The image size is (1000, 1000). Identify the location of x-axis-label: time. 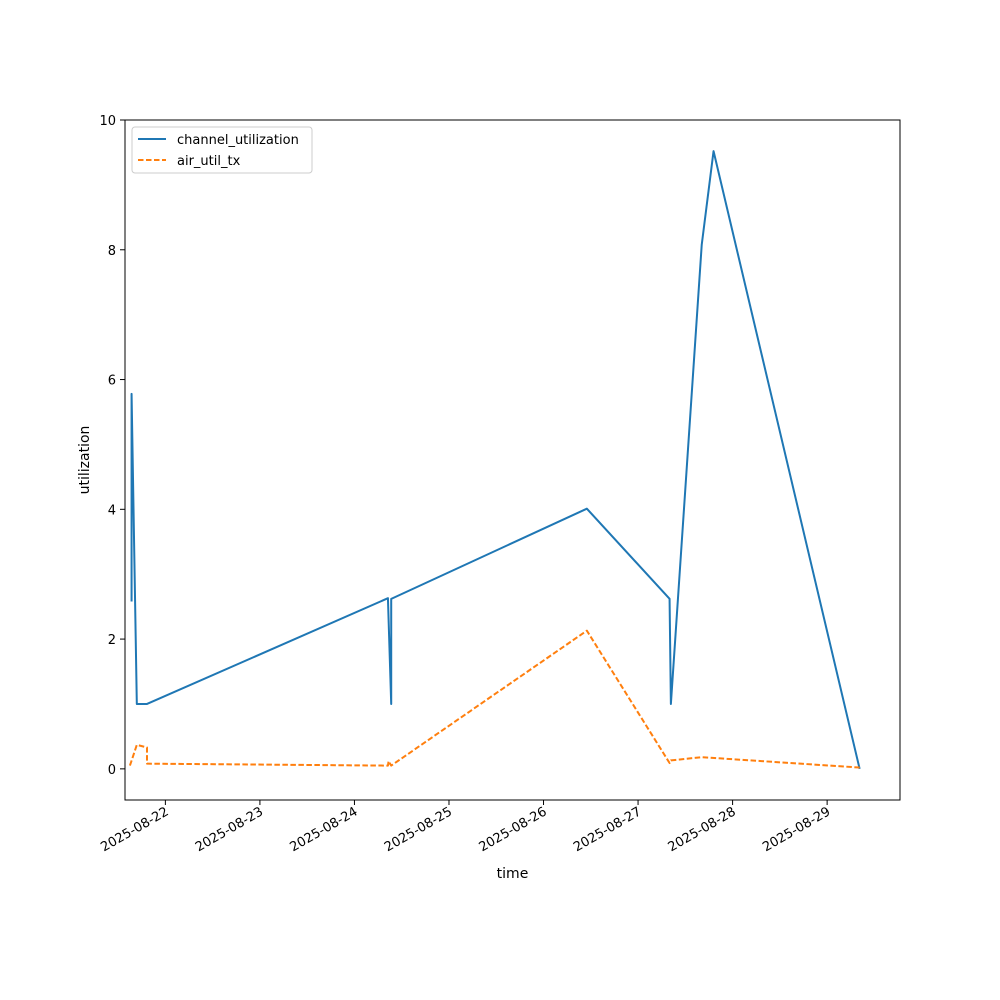
(513, 874).